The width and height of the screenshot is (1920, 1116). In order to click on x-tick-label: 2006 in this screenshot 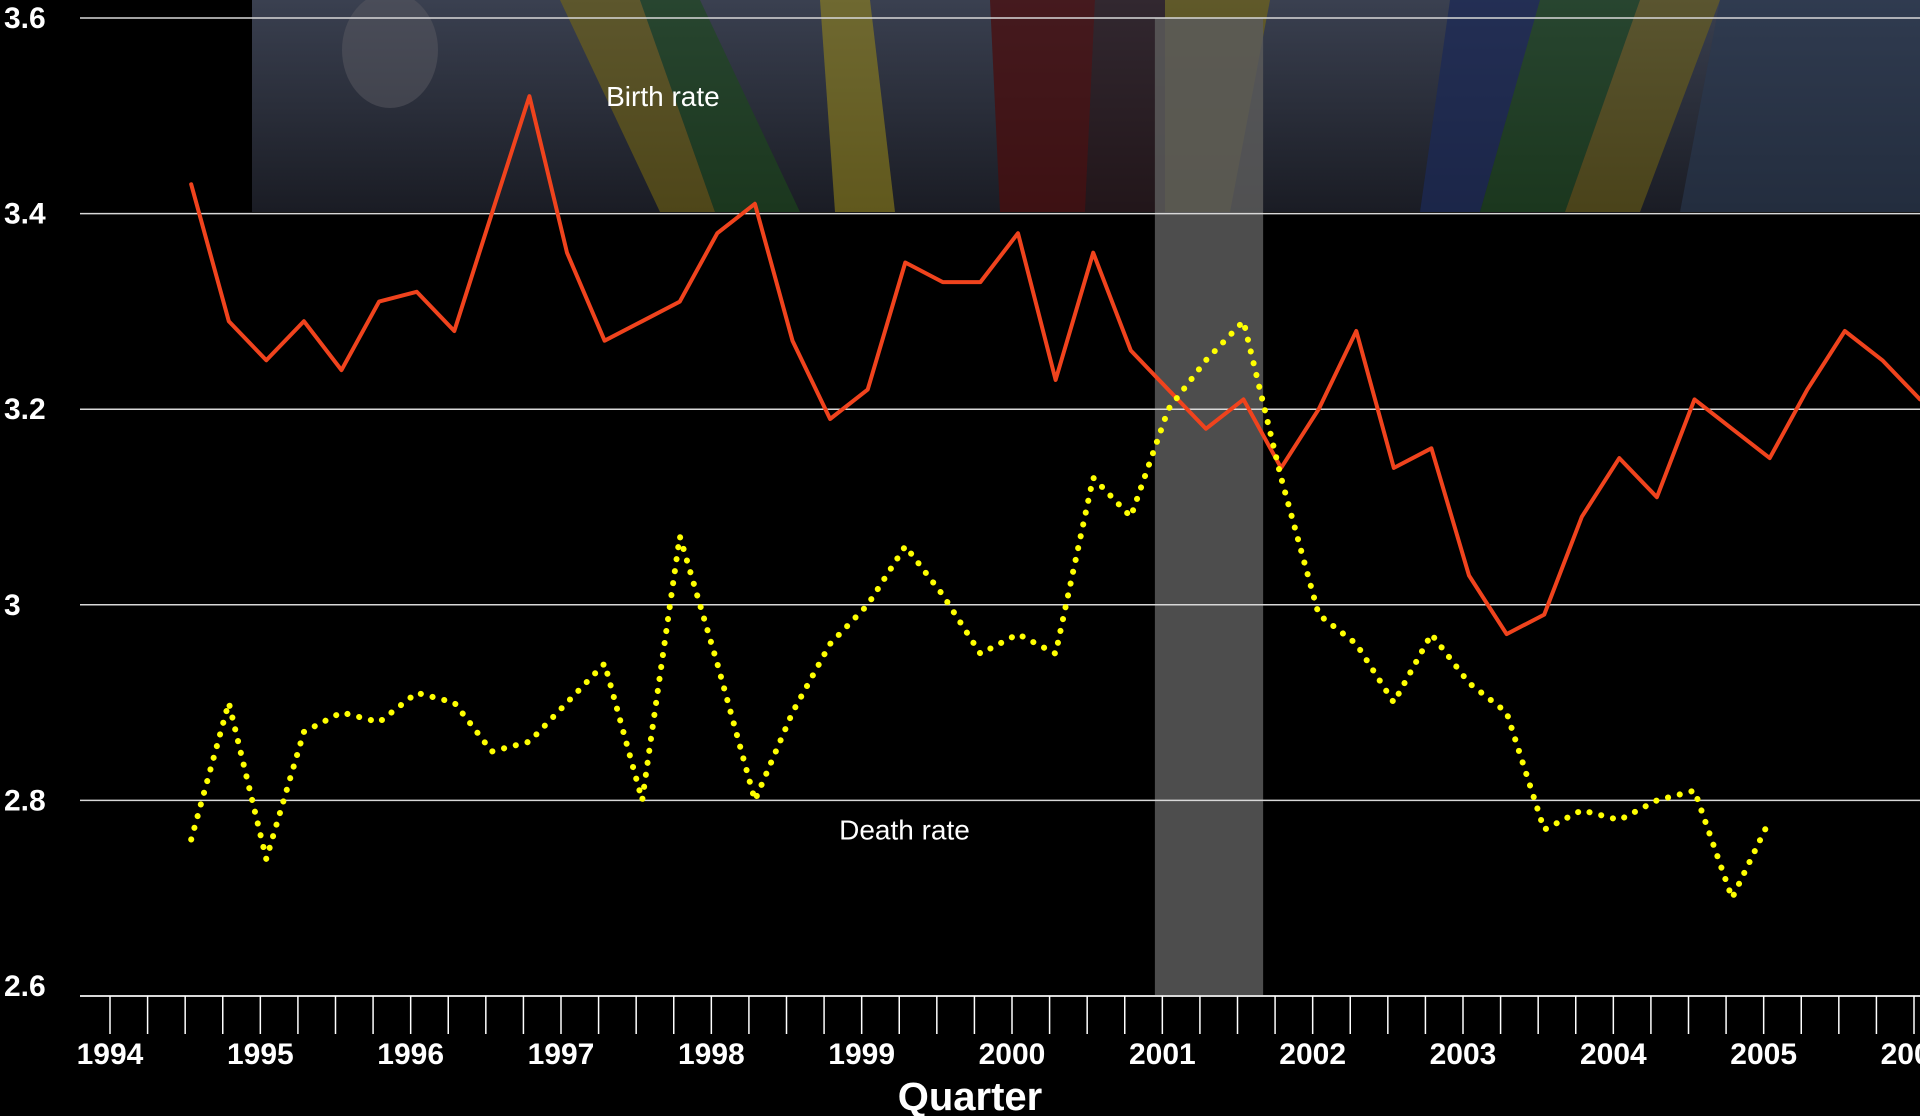, I will do `click(1900, 1054)`.